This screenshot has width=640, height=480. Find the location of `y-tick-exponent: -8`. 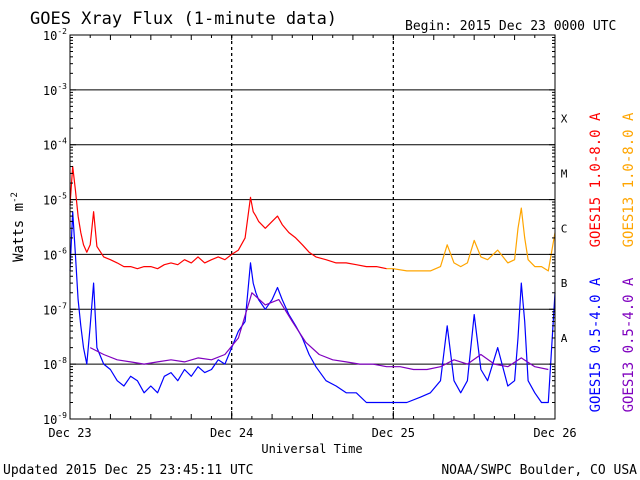

y-tick-exponent: -8 is located at coordinates (62, 360).